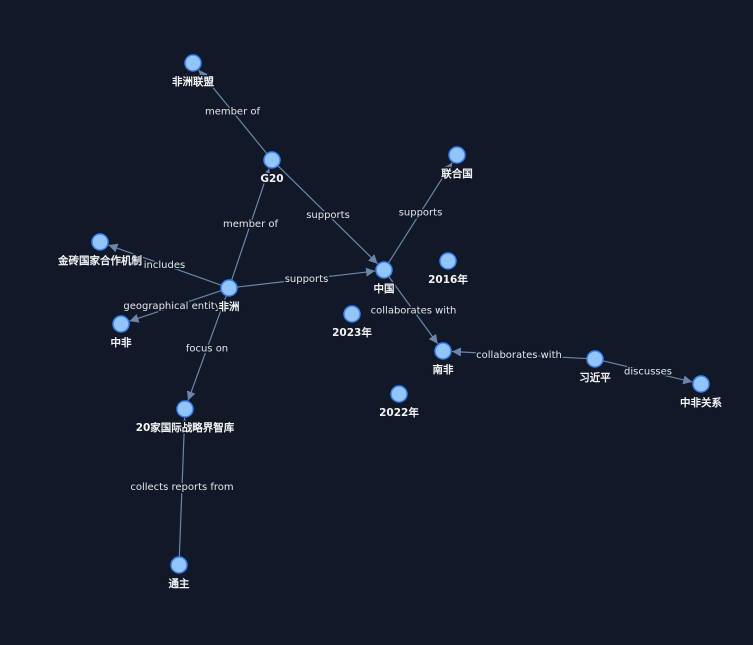  I want to click on node-china: 中国, so click(384, 279).